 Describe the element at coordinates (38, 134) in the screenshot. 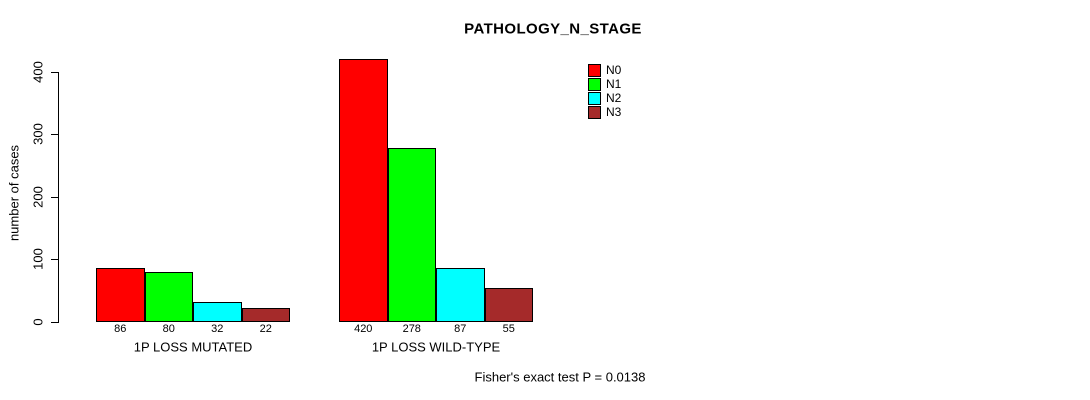

I see `y-tick-label: 300` at that location.